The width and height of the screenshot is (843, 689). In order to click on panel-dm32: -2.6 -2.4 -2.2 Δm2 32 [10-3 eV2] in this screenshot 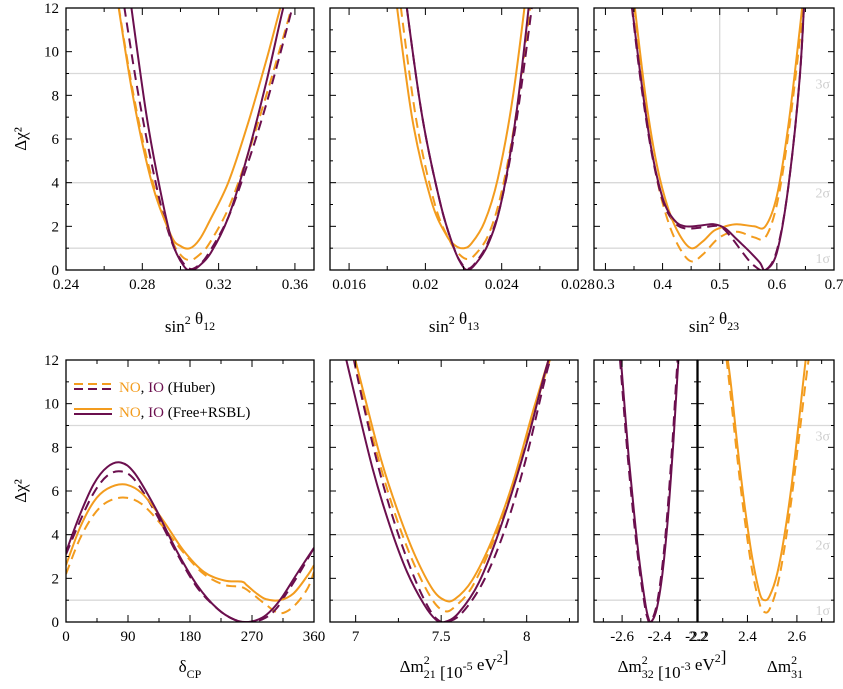, I will do `click(660, 520)`.